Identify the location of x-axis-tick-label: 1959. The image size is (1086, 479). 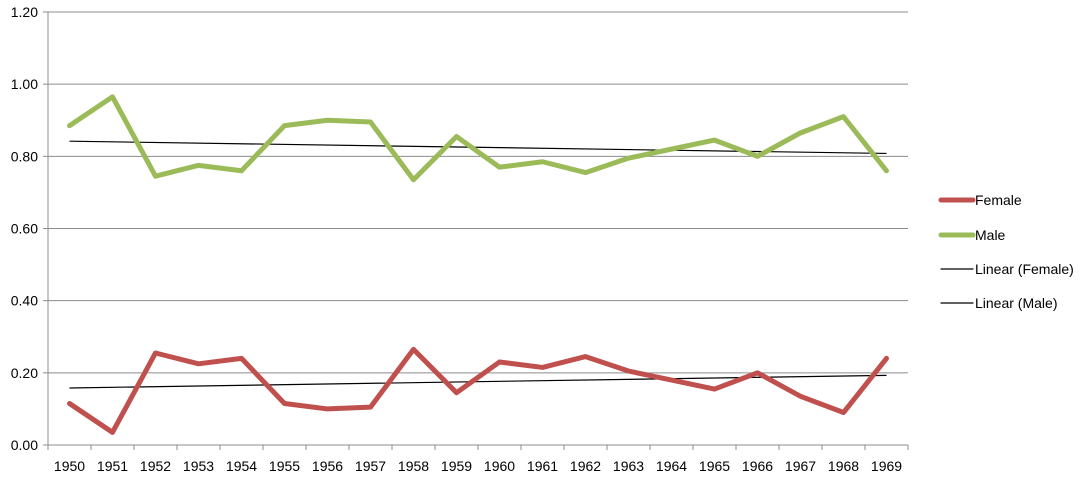
(456, 466).